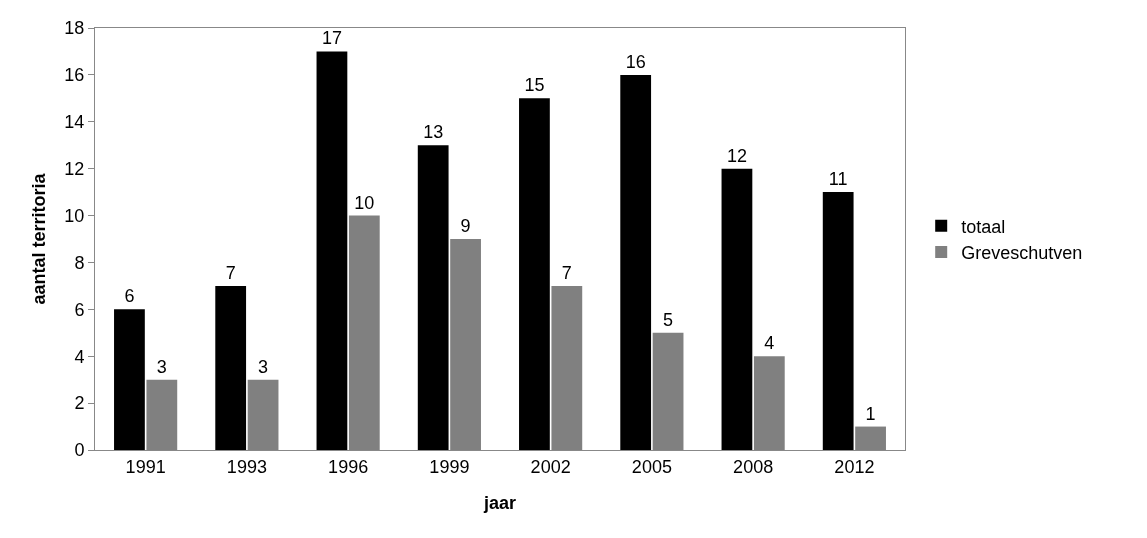 The width and height of the screenshot is (1147, 538). I want to click on data-label: 13, so click(433, 132).